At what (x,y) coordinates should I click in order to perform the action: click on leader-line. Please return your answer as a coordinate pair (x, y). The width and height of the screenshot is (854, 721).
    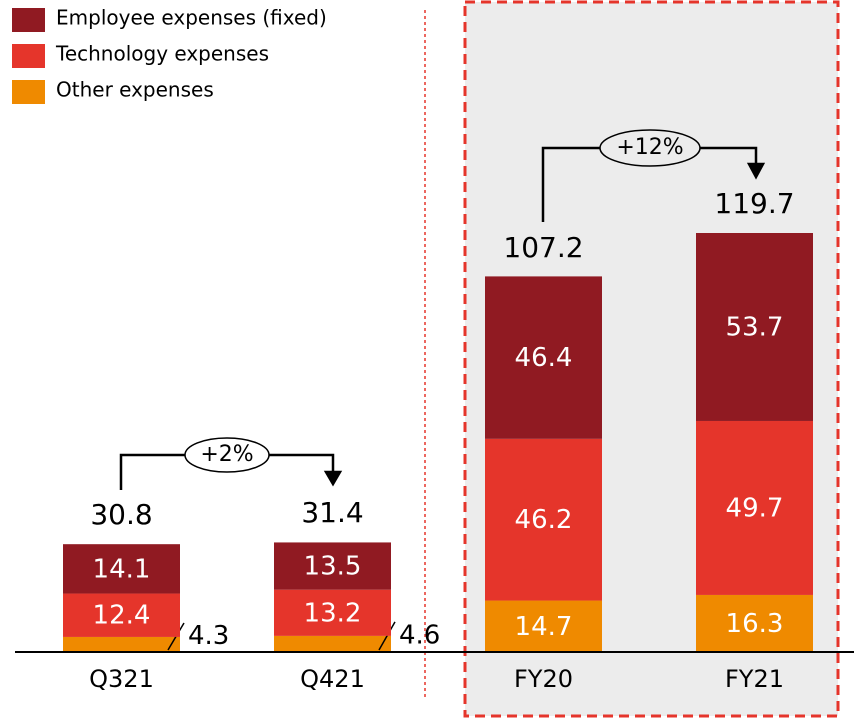
    Looking at the image, I should click on (387, 636).